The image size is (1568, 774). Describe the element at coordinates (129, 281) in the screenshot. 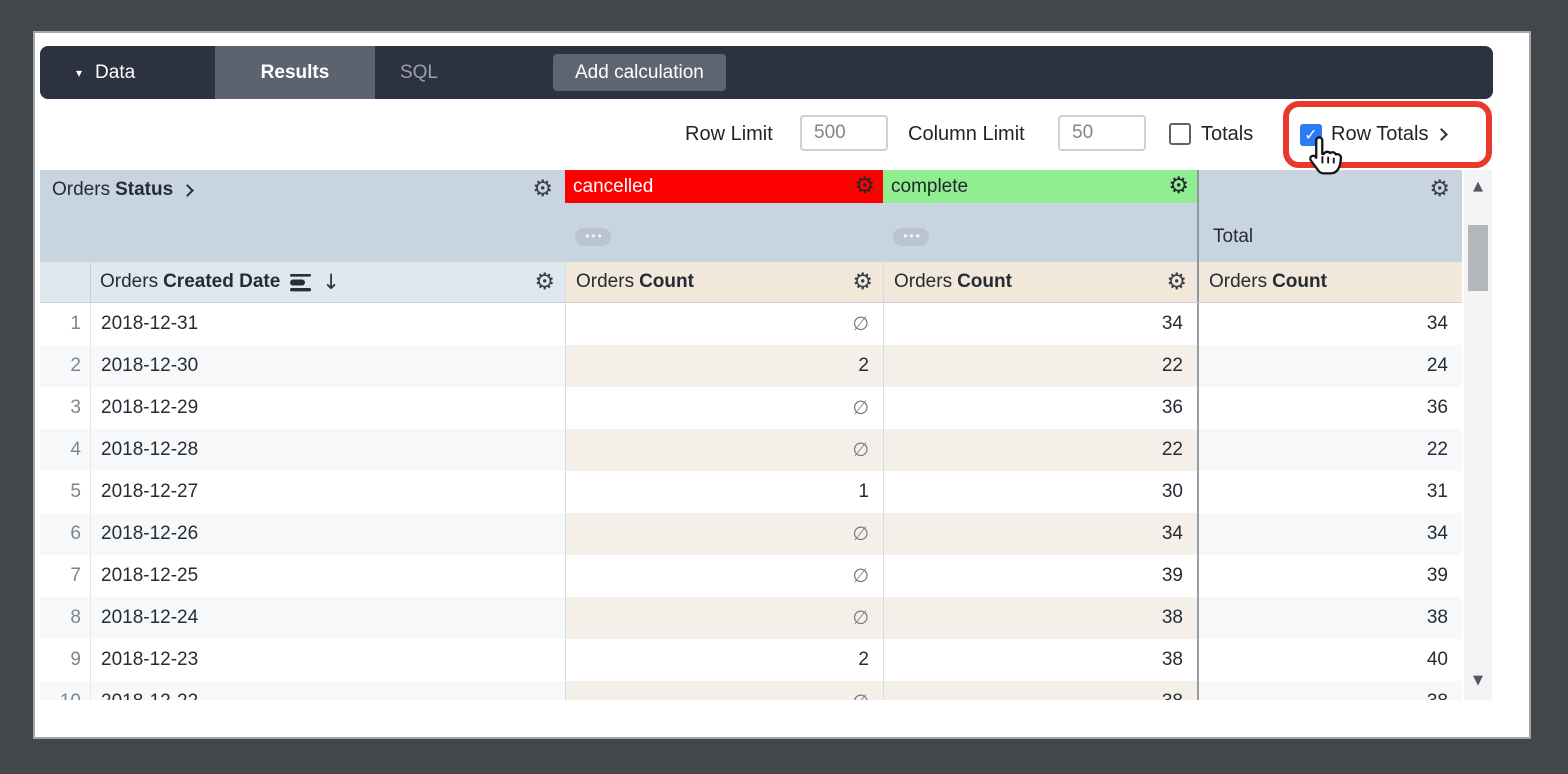

I see `dimension-view-name: Orders` at that location.